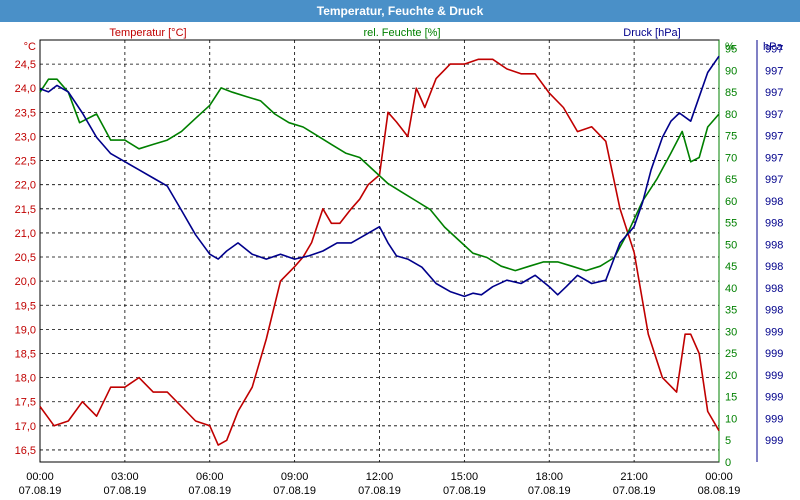 The height and width of the screenshot is (500, 800). Describe the element at coordinates (465, 477) in the screenshot. I see `x-tick-time: 15:00` at that location.